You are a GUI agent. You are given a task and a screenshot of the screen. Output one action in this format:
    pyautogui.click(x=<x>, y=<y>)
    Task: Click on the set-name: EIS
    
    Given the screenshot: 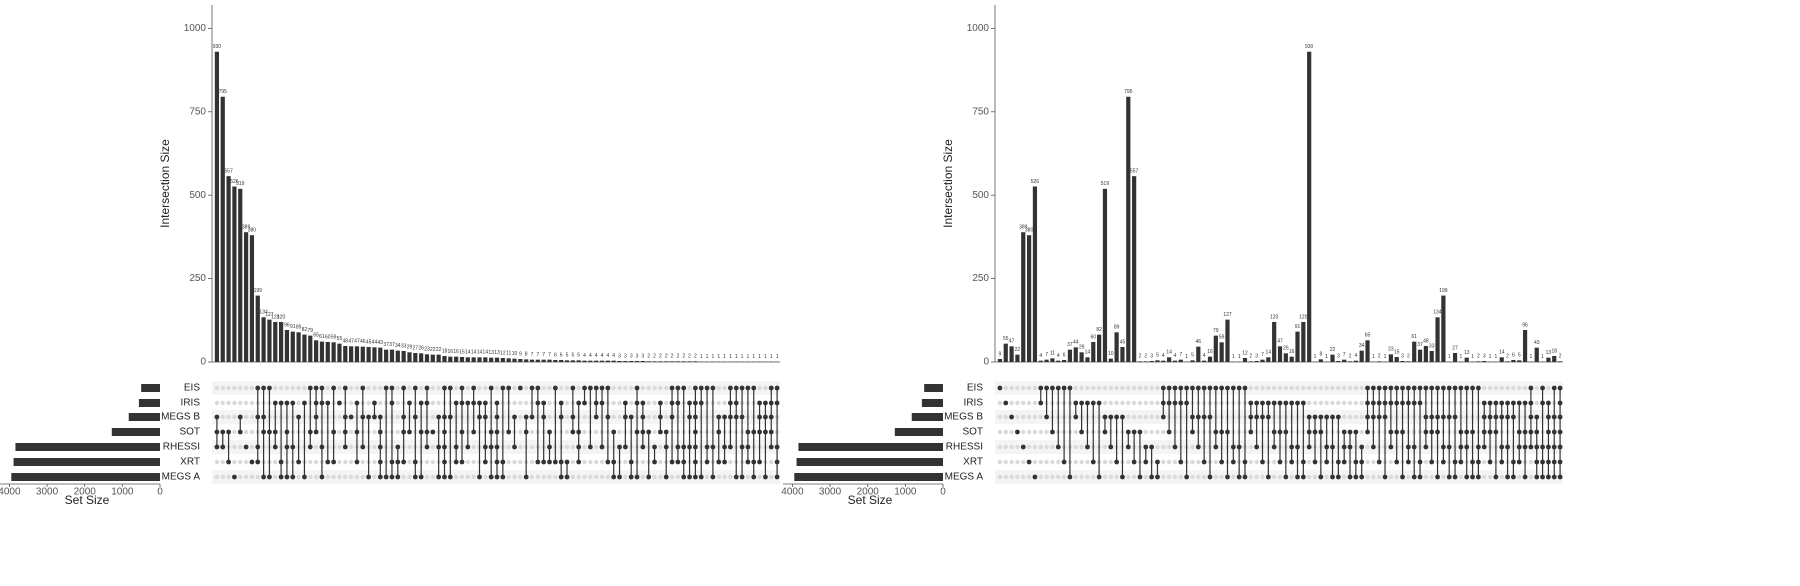 What is the action you would take?
    pyautogui.click(x=192, y=388)
    